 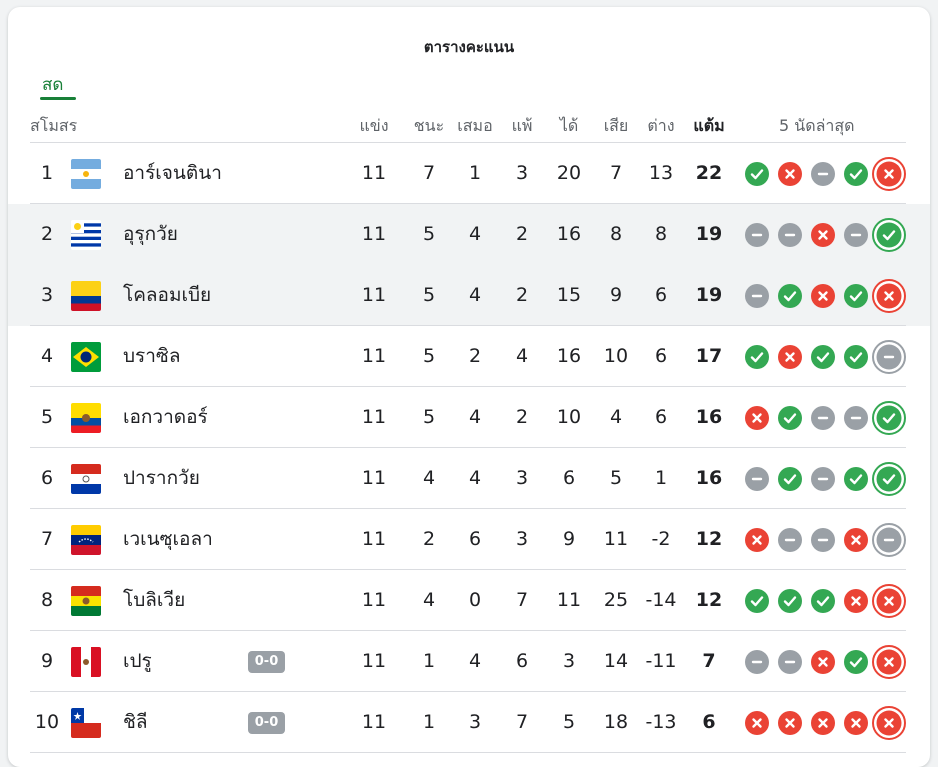 What do you see at coordinates (161, 478) in the screenshot?
I see `team-name: ปารากวัย` at bounding box center [161, 478].